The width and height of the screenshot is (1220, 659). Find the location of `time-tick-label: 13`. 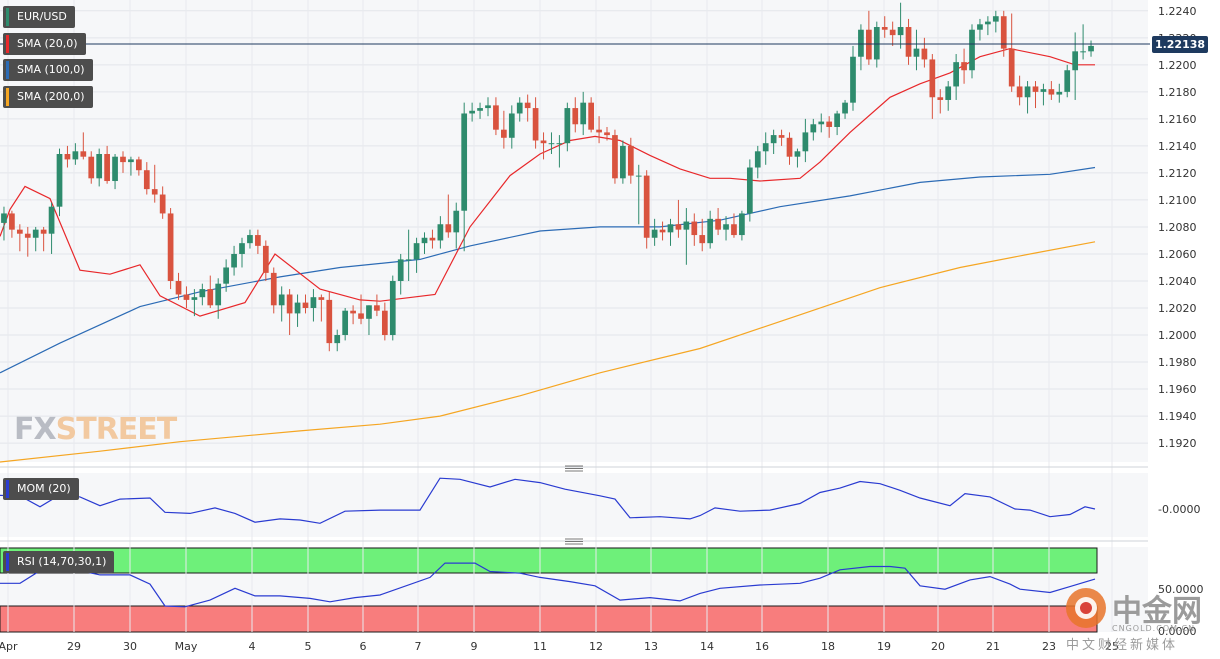

time-tick-label: 13 is located at coordinates (651, 646).